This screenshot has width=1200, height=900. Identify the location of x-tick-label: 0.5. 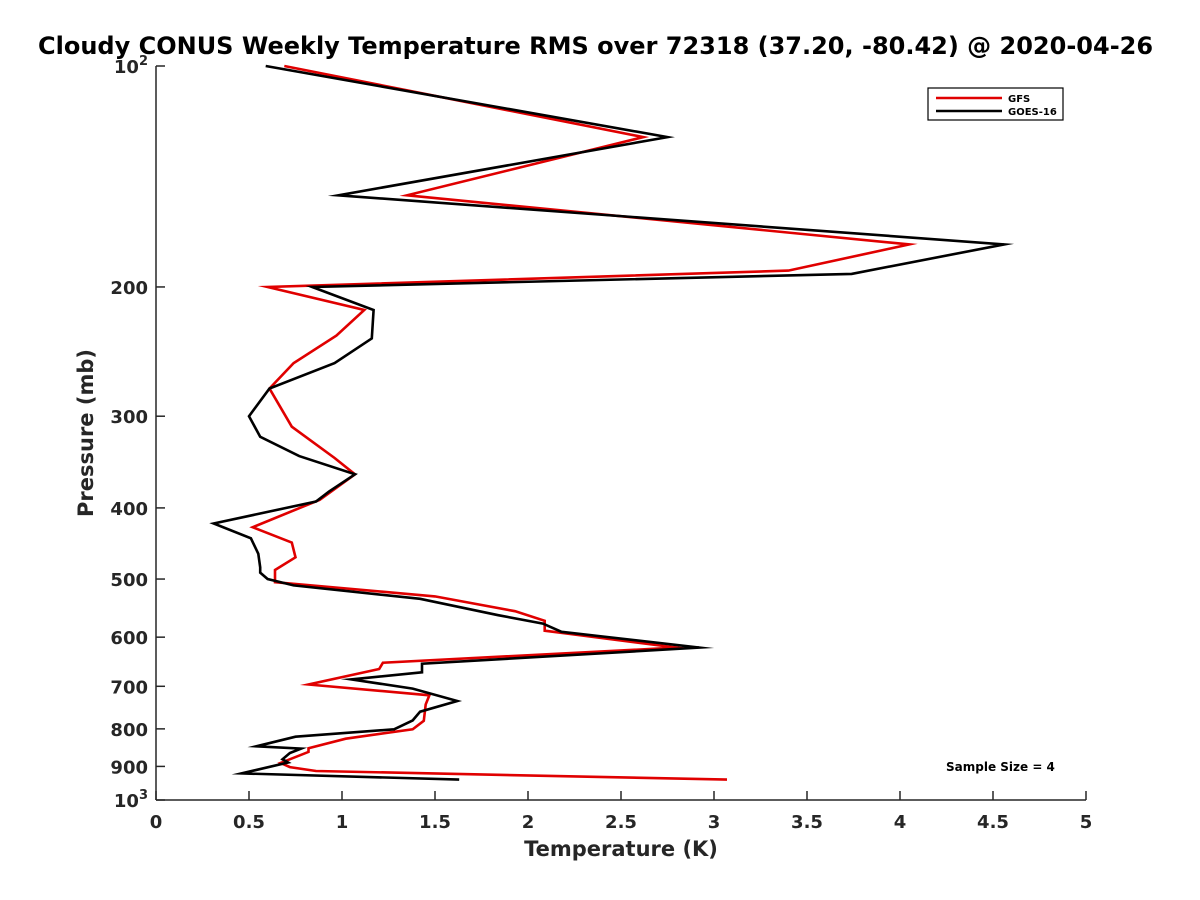
(249, 822).